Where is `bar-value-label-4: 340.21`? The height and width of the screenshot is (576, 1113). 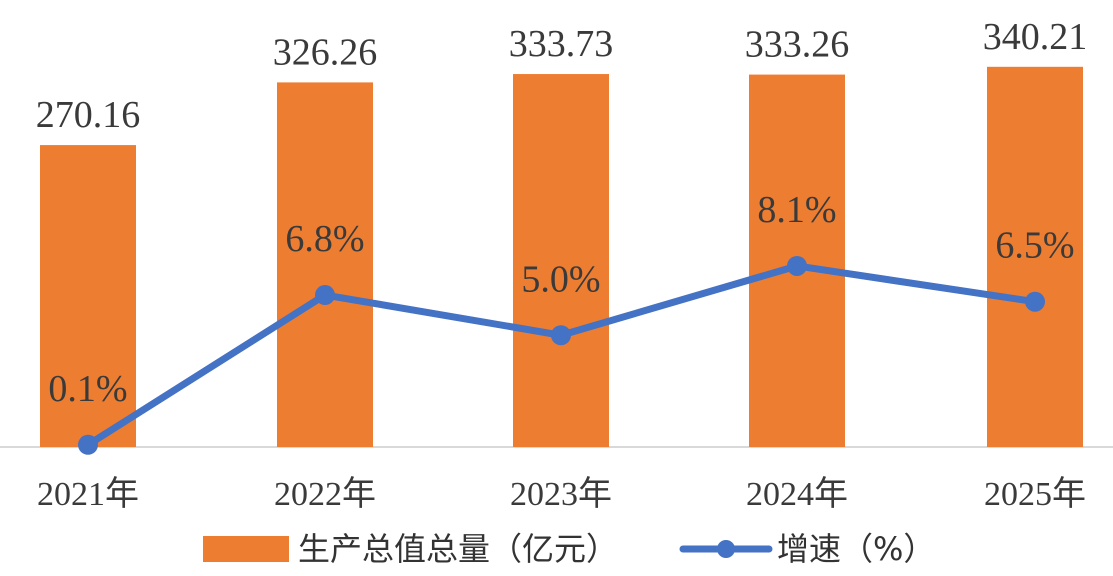 bar-value-label-4: 340.21 is located at coordinates (1035, 37).